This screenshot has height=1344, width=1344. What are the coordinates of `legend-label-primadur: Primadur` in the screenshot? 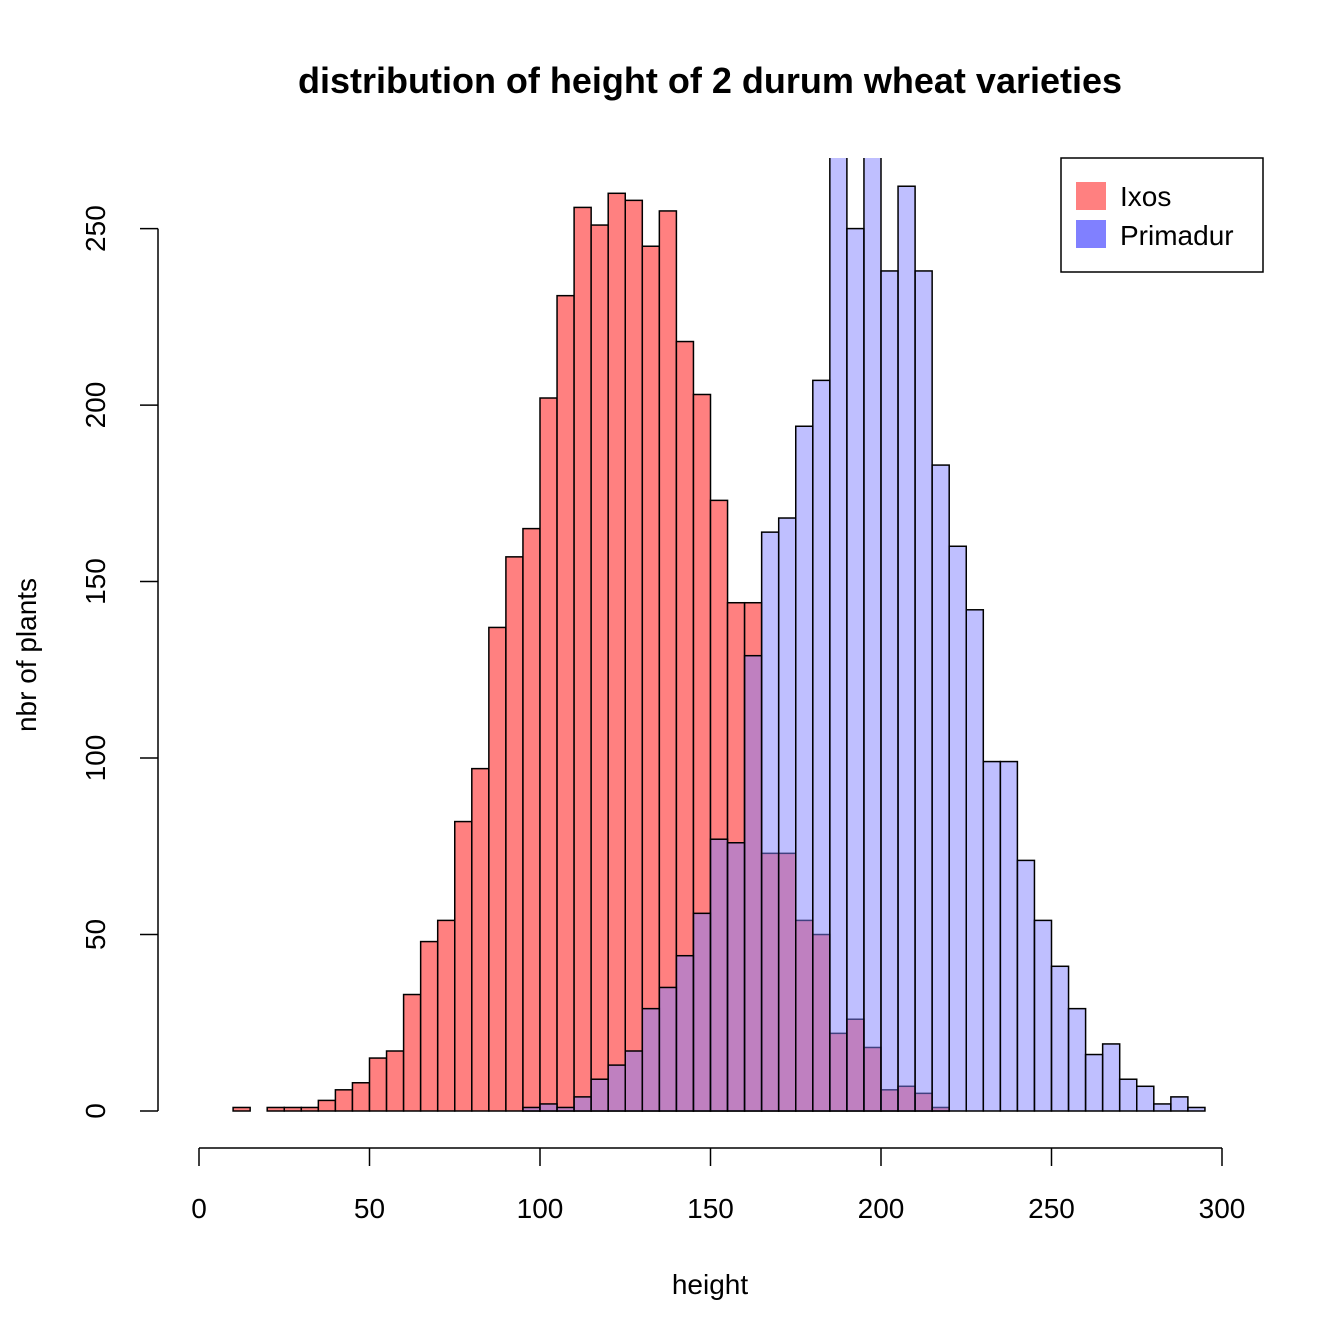 It's located at (1177, 235).